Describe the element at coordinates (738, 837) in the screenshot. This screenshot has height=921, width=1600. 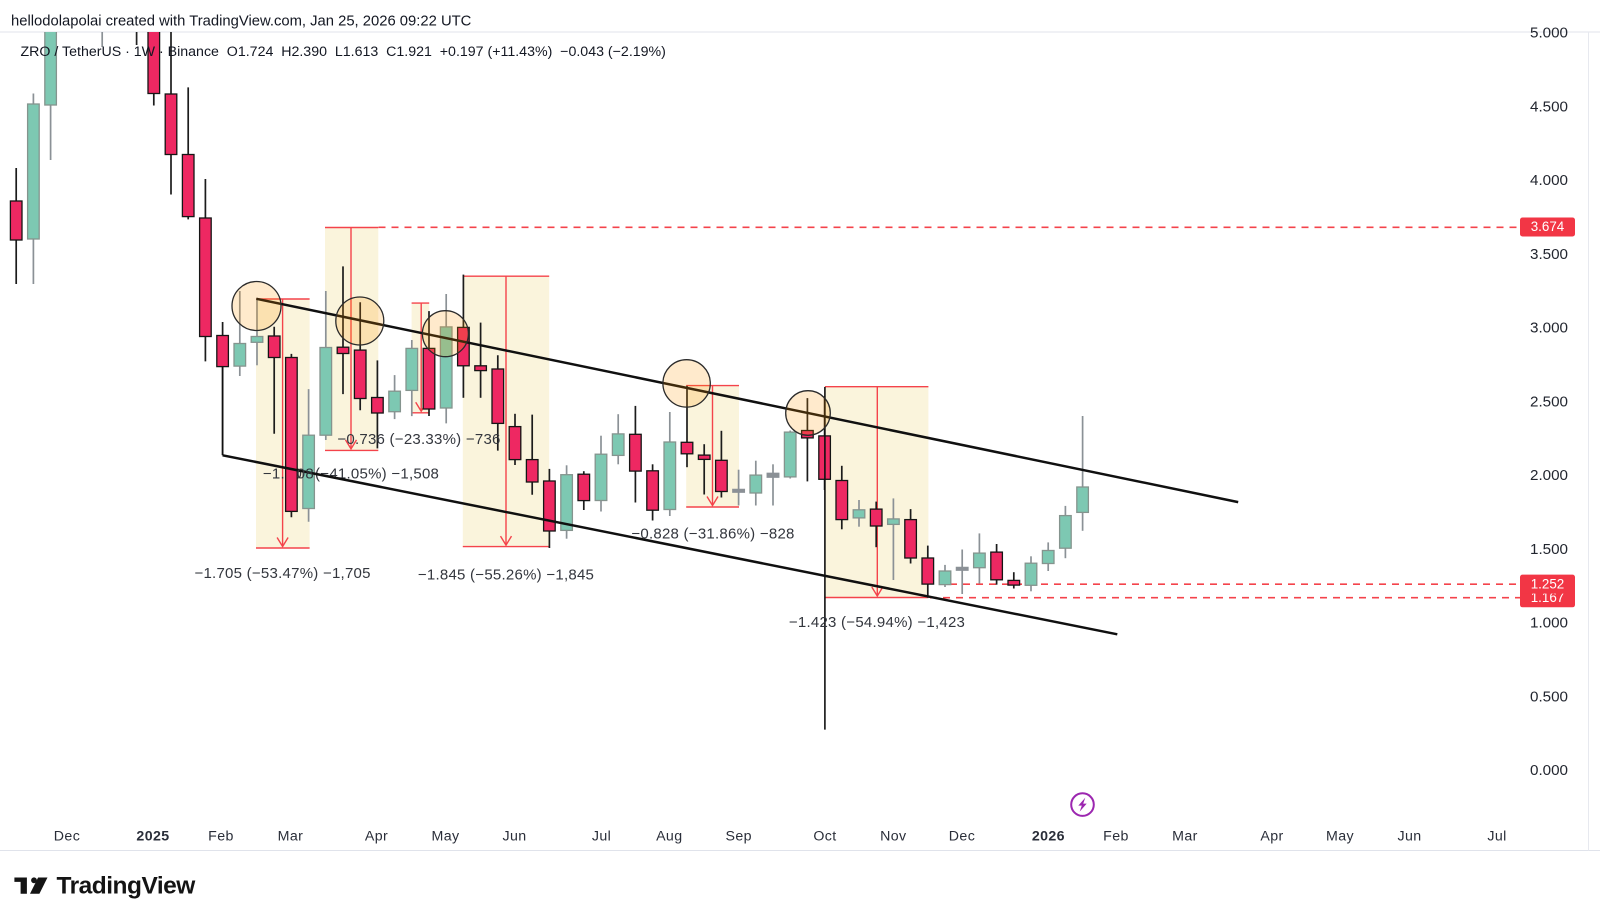
I see `svg-text: Sep` at that location.